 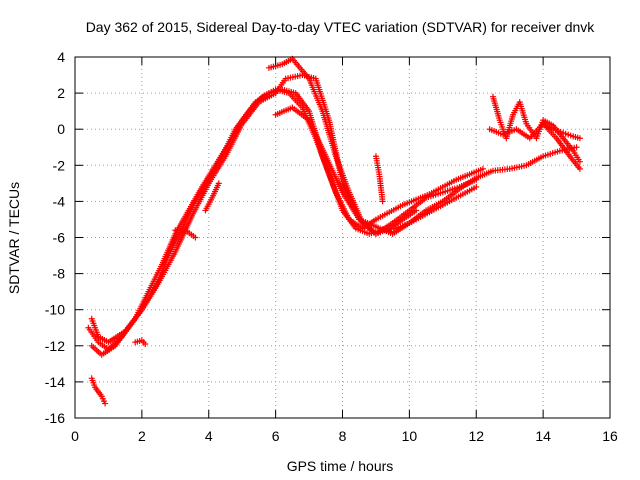 I want to click on y-axis-label: SDTVAR / TECUs, so click(x=14, y=238).